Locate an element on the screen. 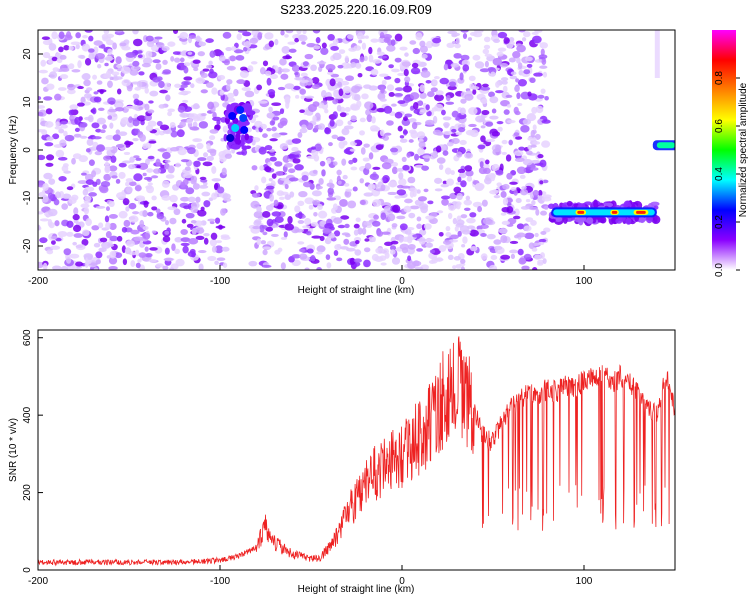 This screenshot has height=605, width=750. snr-x-tick-label: -200 is located at coordinates (38, 581).